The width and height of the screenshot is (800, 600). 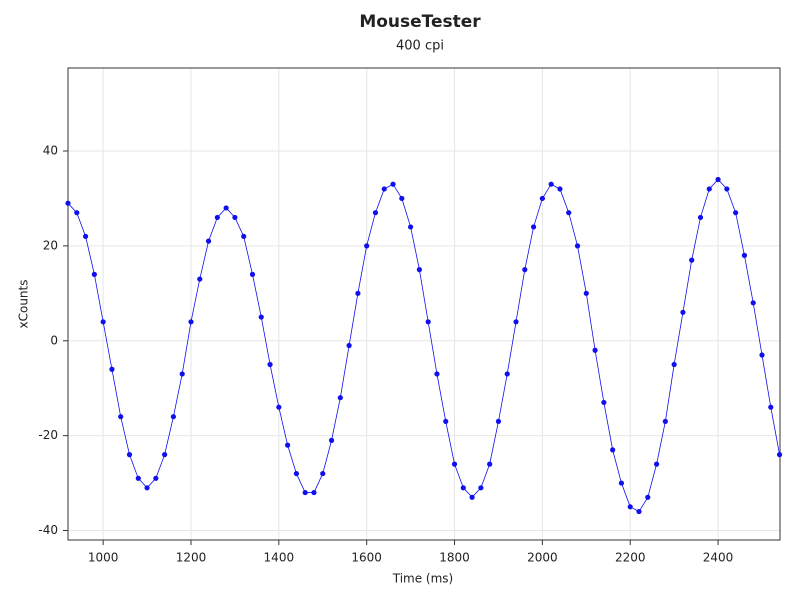 What do you see at coordinates (48, 530) in the screenshot?
I see `y-tick-label: -40` at bounding box center [48, 530].